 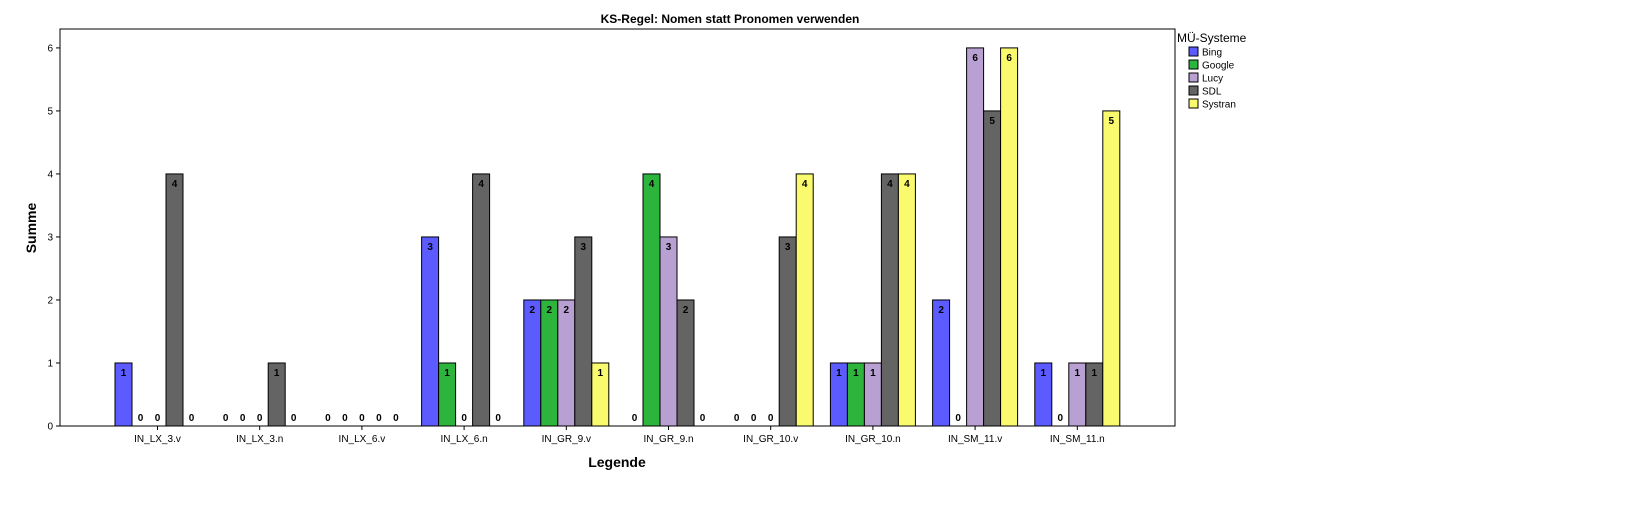 I want to click on x-tick-label: IN_GR_10.v, so click(x=770, y=439).